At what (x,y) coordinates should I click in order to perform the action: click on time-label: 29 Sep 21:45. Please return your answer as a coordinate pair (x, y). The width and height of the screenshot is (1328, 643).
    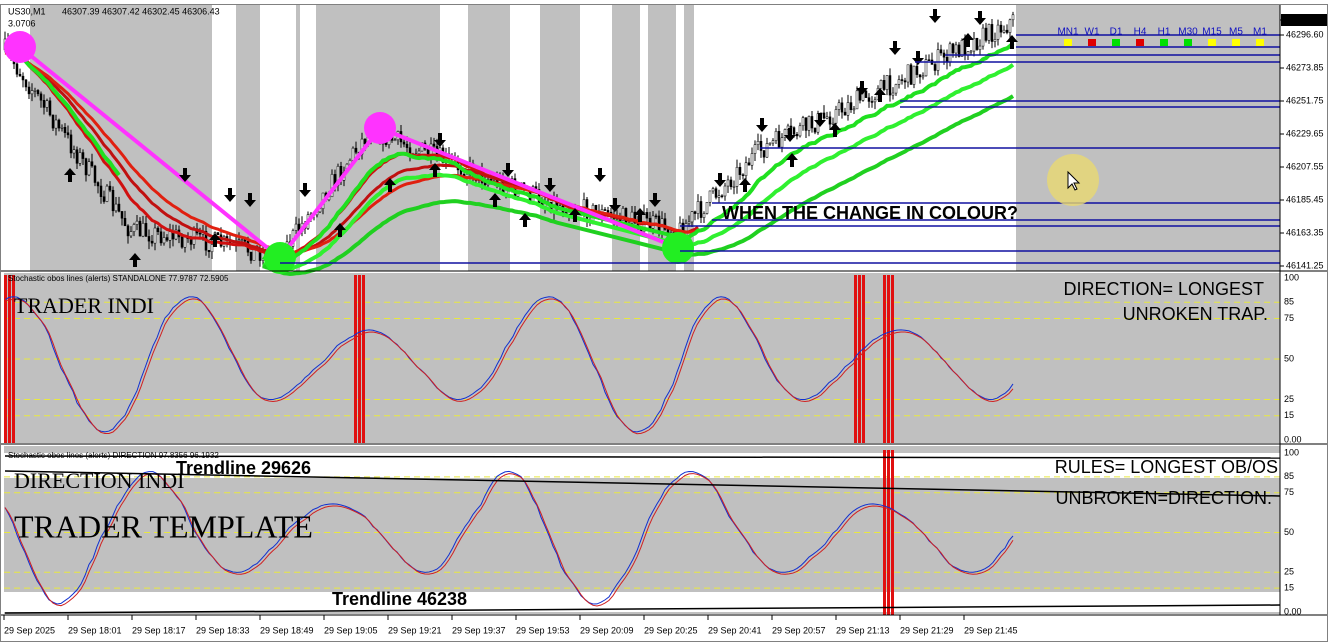
    Looking at the image, I should click on (991, 630).